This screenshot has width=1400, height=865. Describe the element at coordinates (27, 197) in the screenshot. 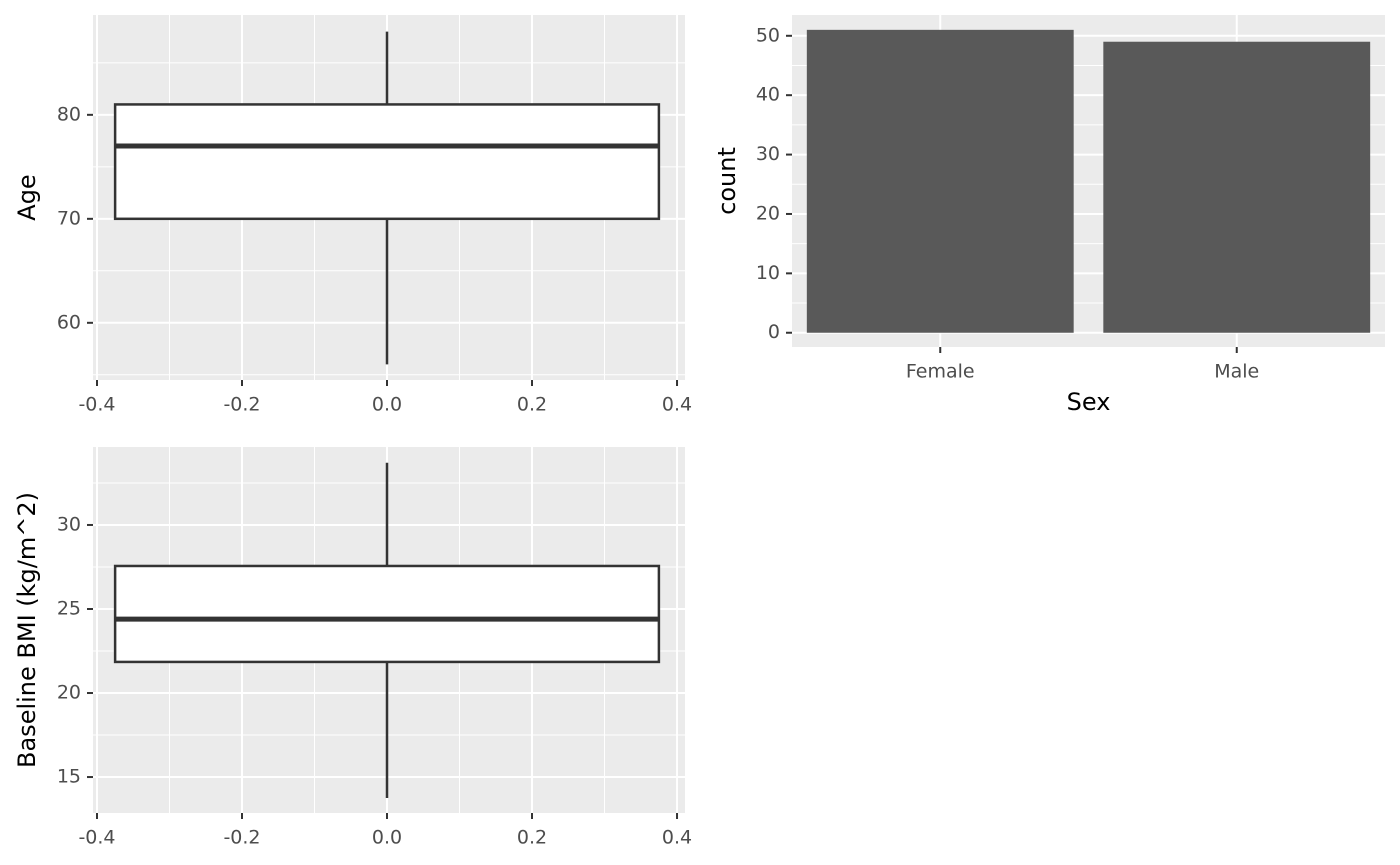

I see `y-axis-label: Age` at that location.